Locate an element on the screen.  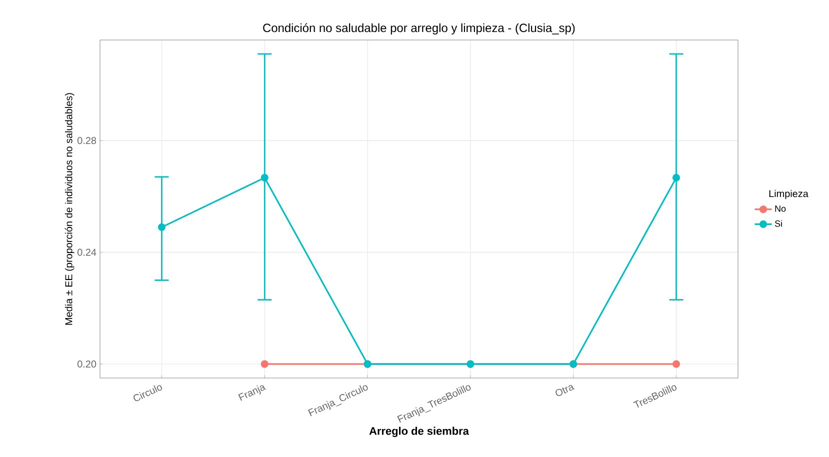
x-axis-title: Arreglo de siembra is located at coordinates (419, 432).